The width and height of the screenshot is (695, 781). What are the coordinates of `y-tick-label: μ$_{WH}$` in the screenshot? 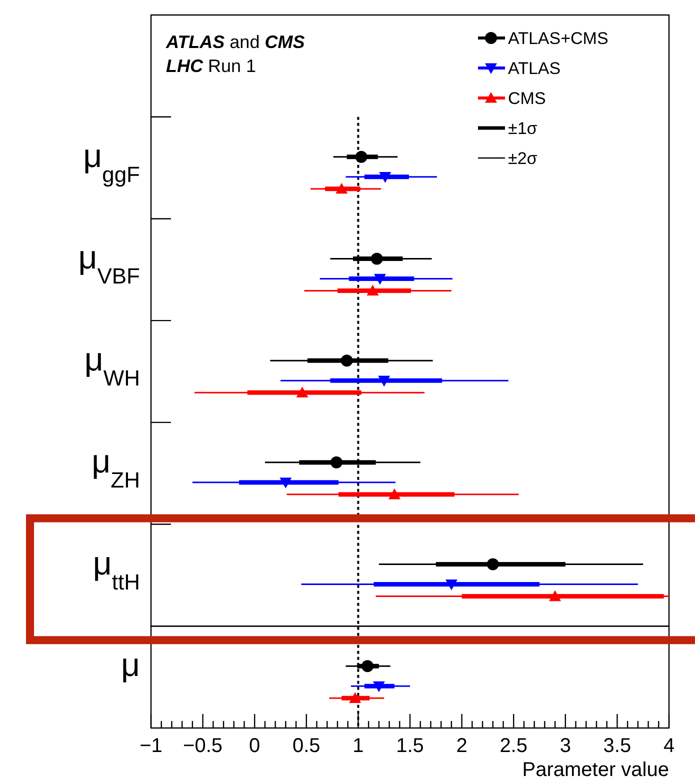 It's located at (112, 365).